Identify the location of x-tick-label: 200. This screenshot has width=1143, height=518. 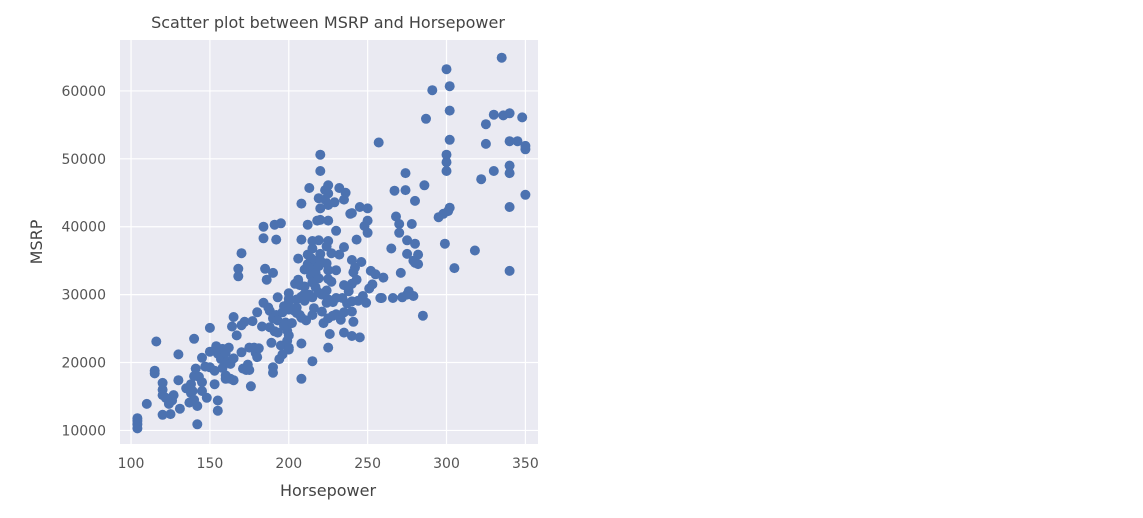
(288, 464).